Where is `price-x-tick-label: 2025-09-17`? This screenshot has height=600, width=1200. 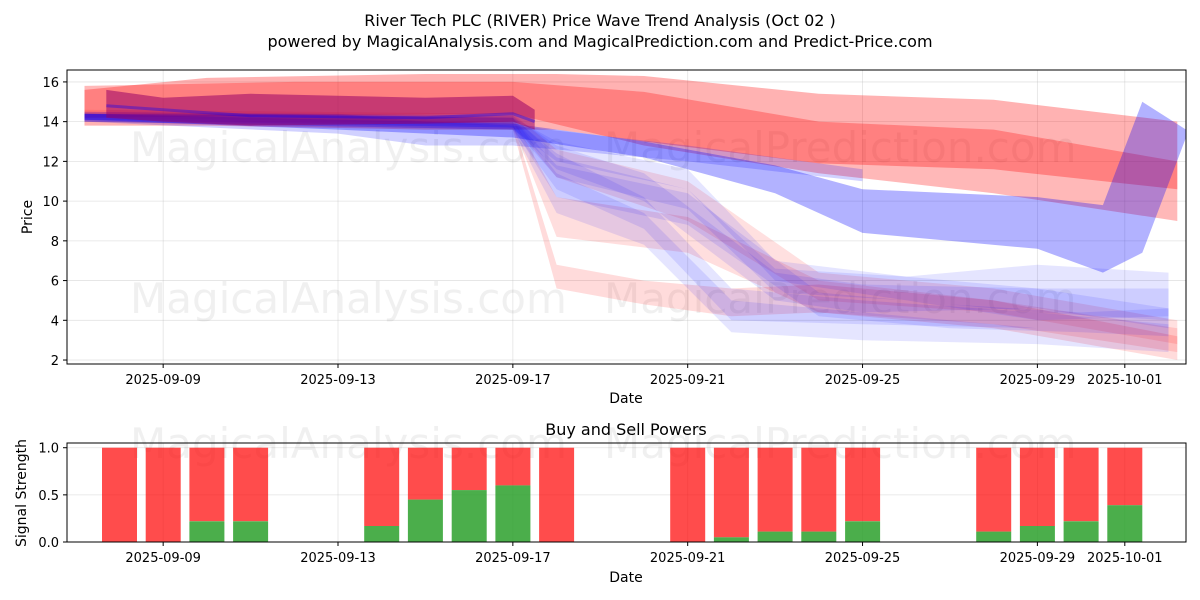
price-x-tick-label: 2025-09-17 is located at coordinates (513, 380).